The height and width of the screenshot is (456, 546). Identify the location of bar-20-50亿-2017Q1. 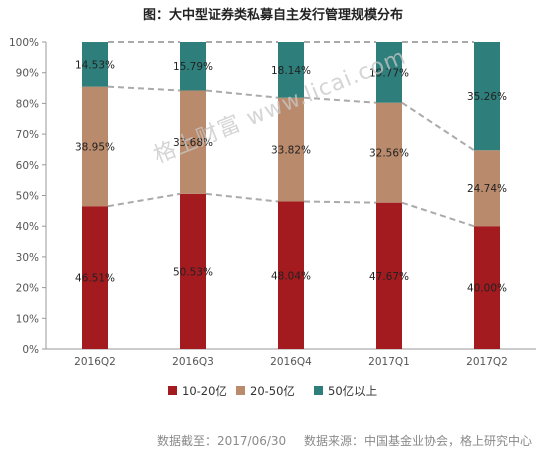
(389, 152).